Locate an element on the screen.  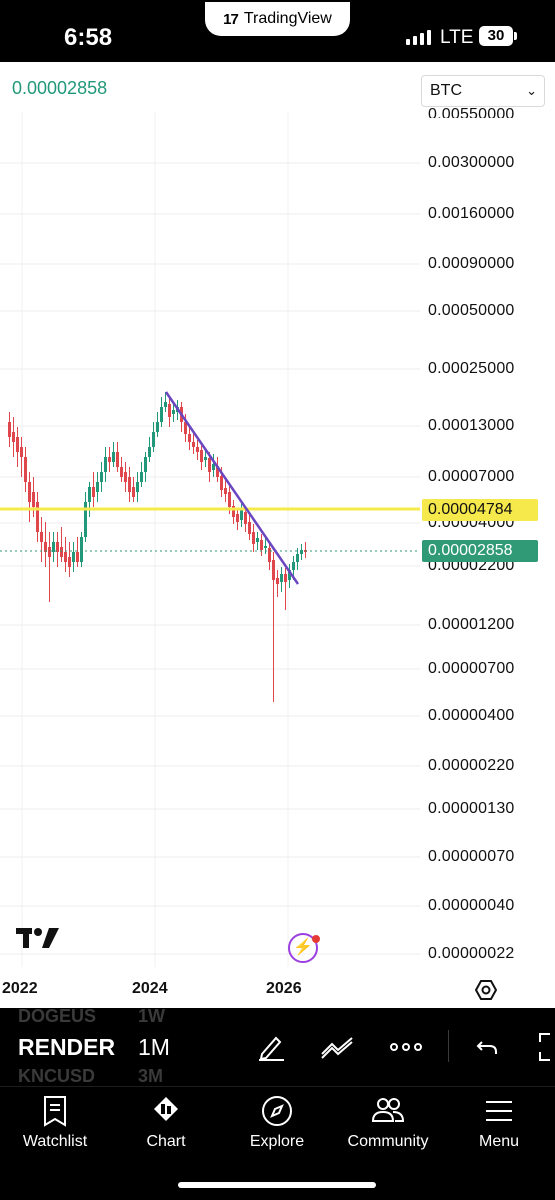
price-axis-label: 0.00000070 is located at coordinates (471, 856).